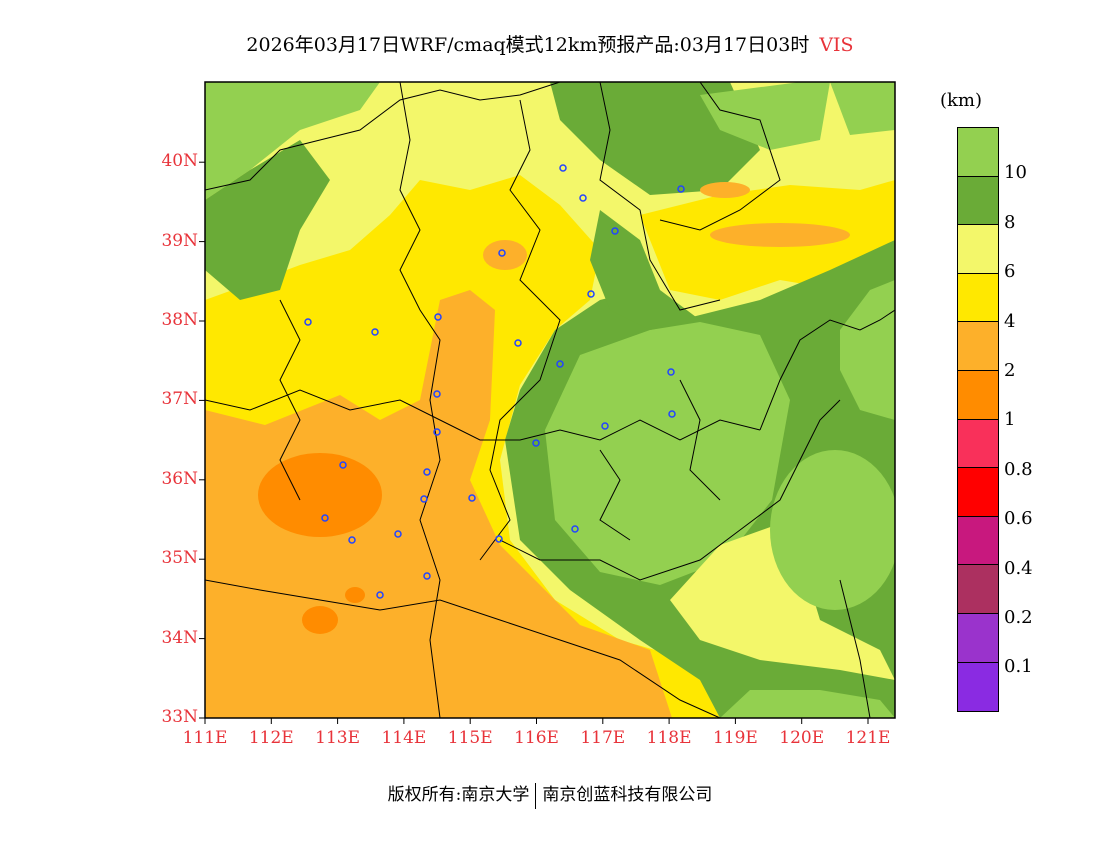 Image resolution: width=1100 pixels, height=850 pixels. What do you see at coordinates (735, 738) in the screenshot?
I see `lon-label: 119E` at bounding box center [735, 738].